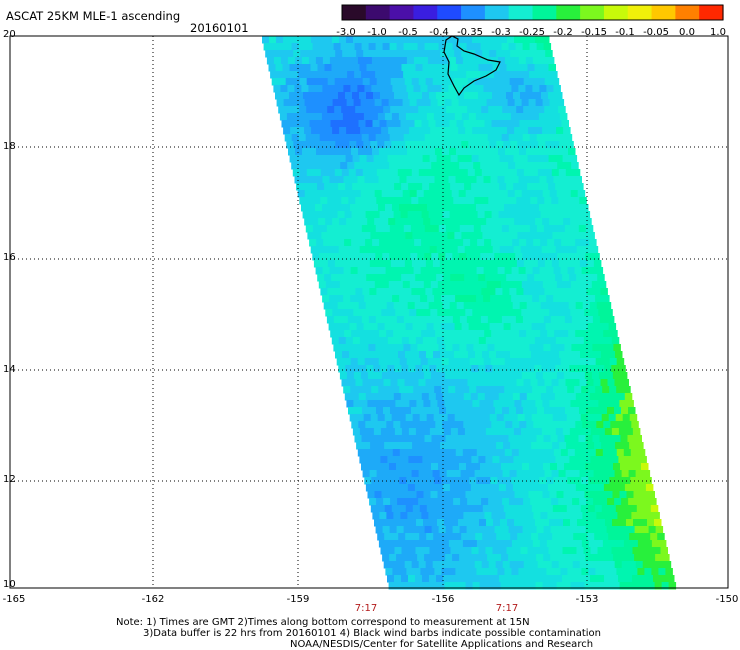 The height and width of the screenshot is (650, 740). Describe the element at coordinates (153, 599) in the screenshot. I see `lon-label-162: -162` at that location.